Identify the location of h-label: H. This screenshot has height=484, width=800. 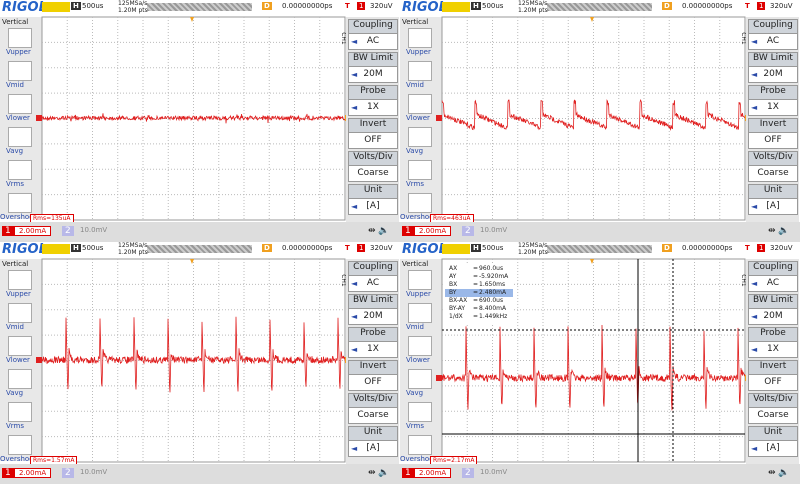
(476, 248).